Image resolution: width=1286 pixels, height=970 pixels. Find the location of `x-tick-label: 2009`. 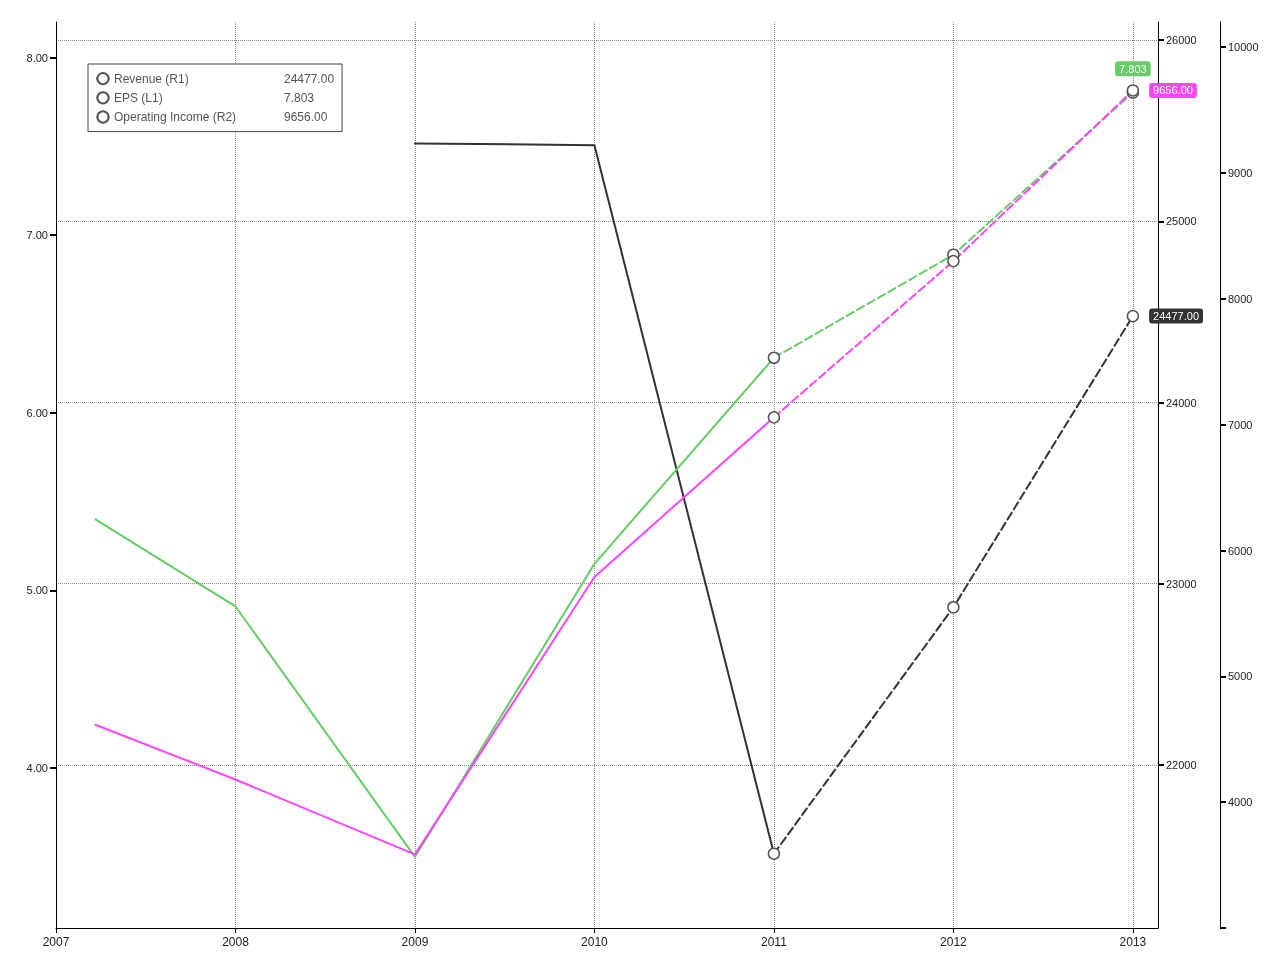

x-tick-label: 2009 is located at coordinates (415, 942).